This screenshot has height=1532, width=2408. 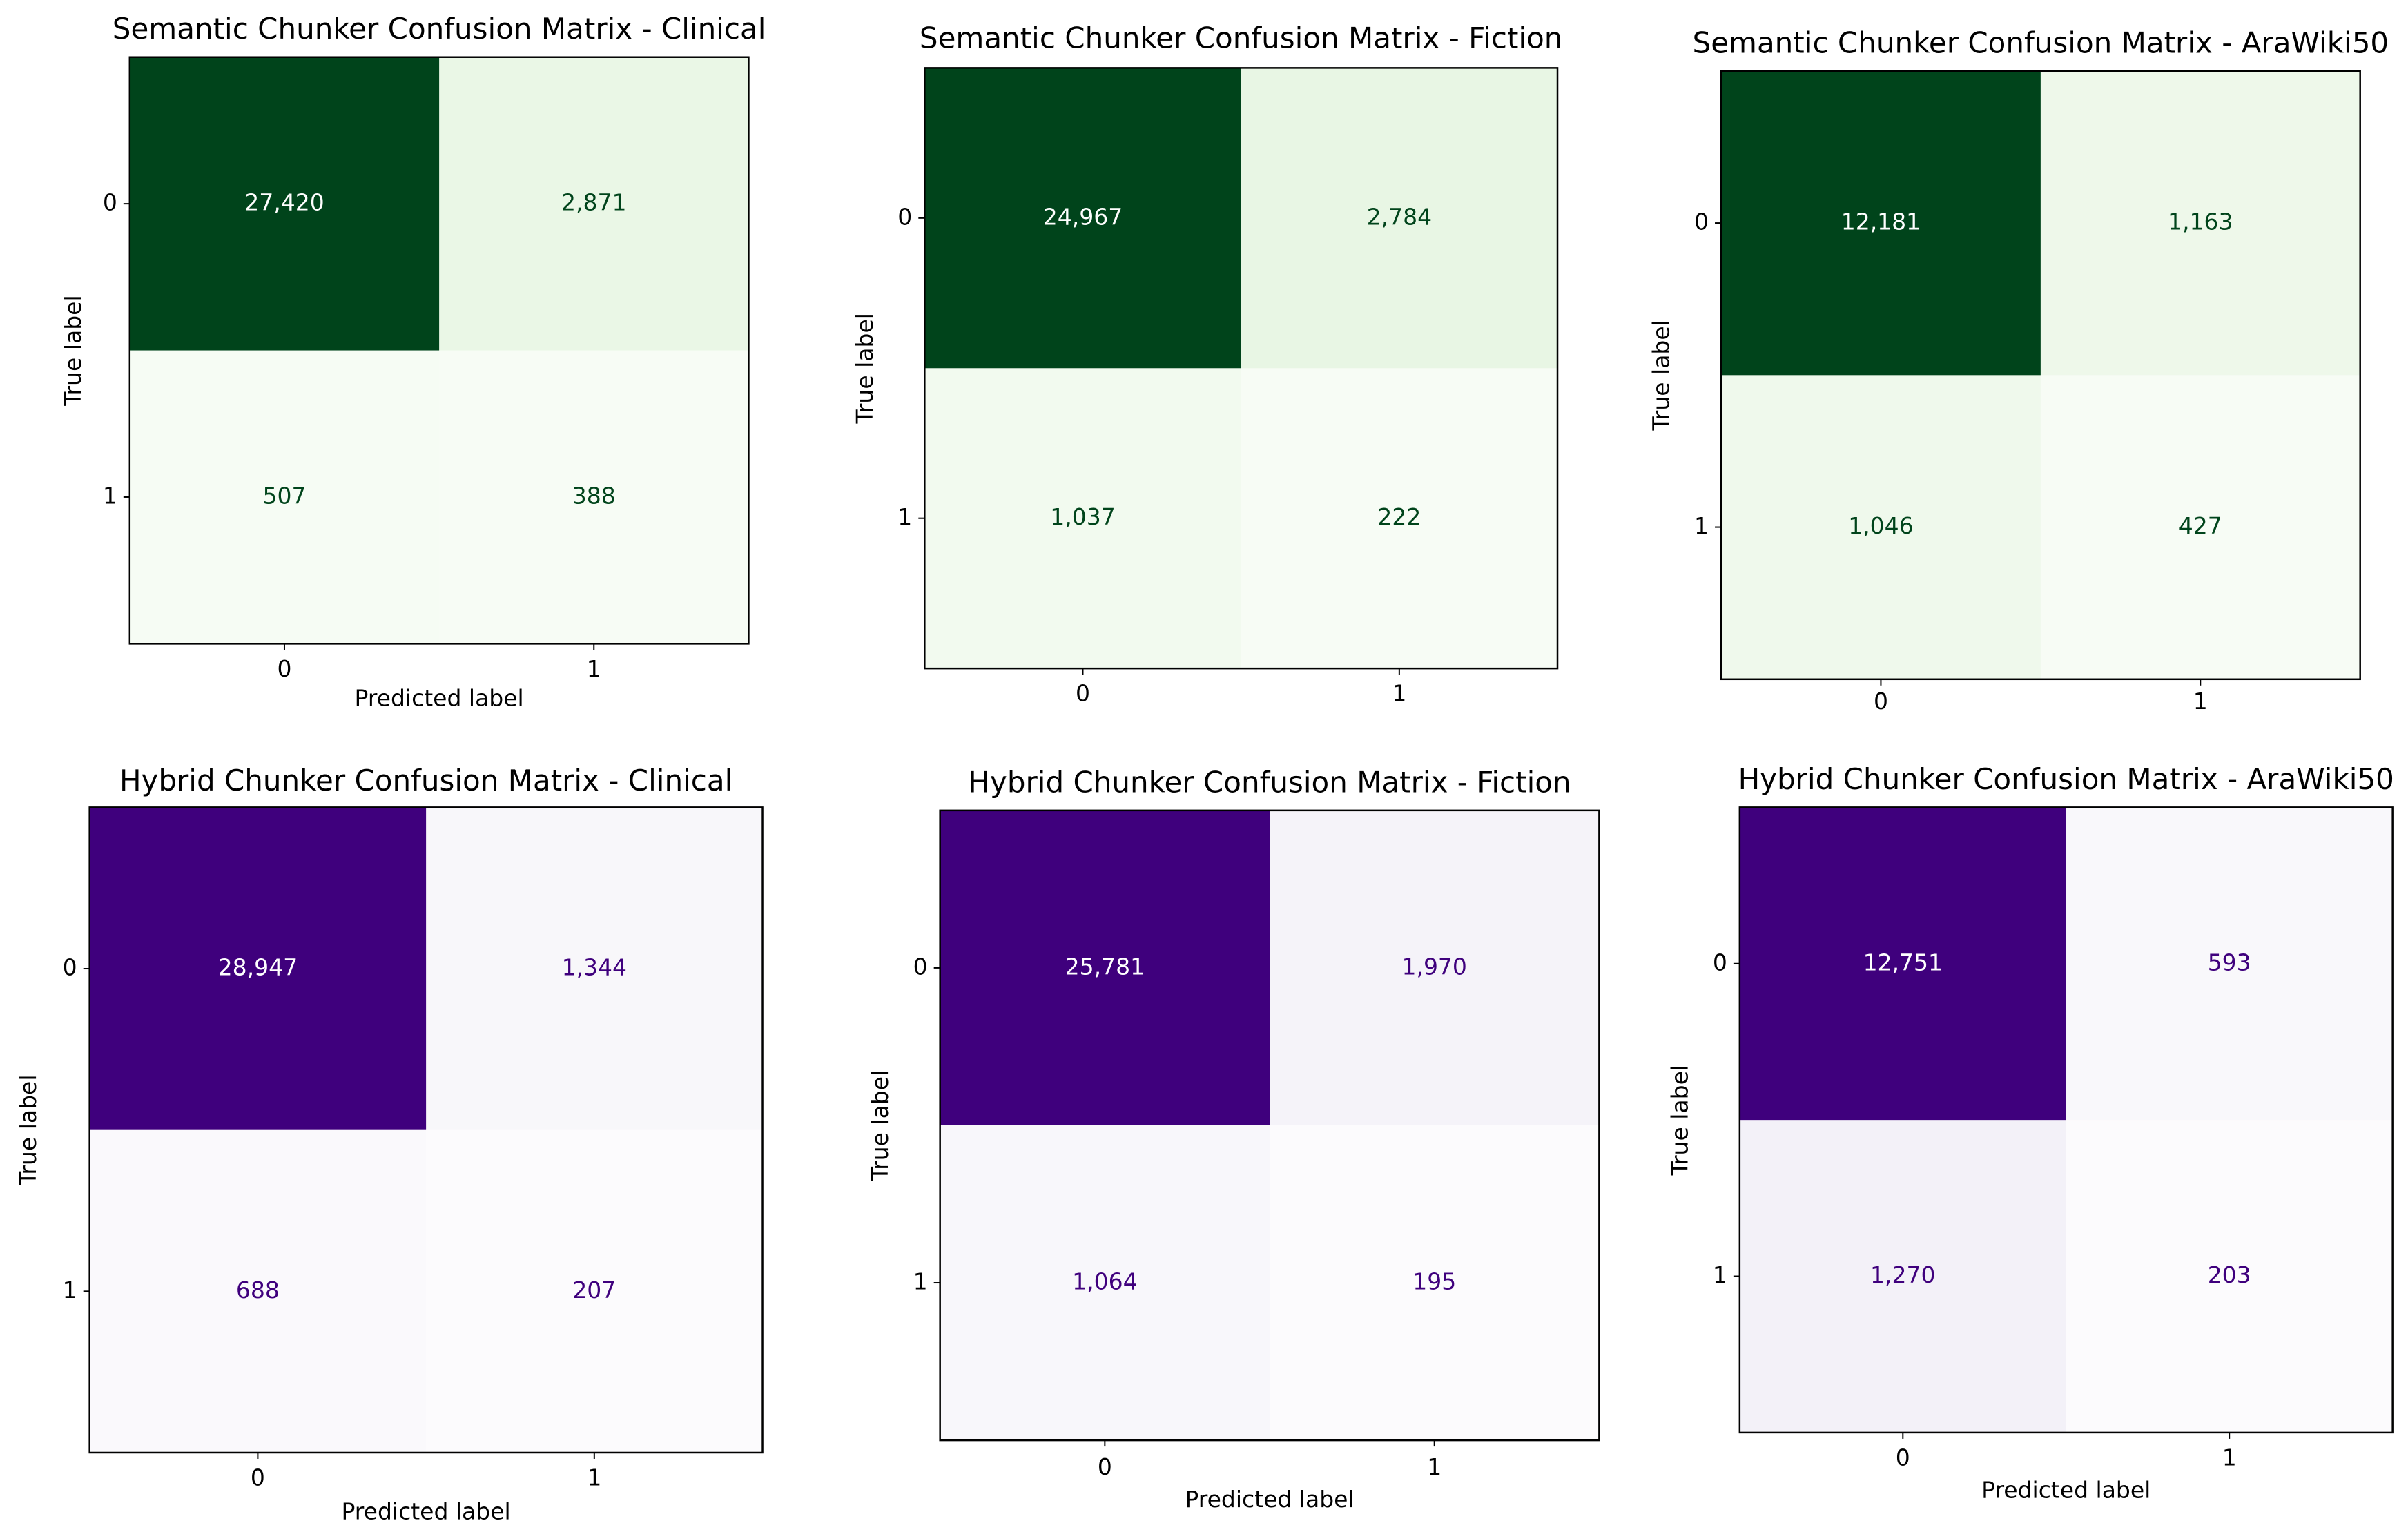 I want to click on cell-label: 1,163, so click(x=2200, y=222).